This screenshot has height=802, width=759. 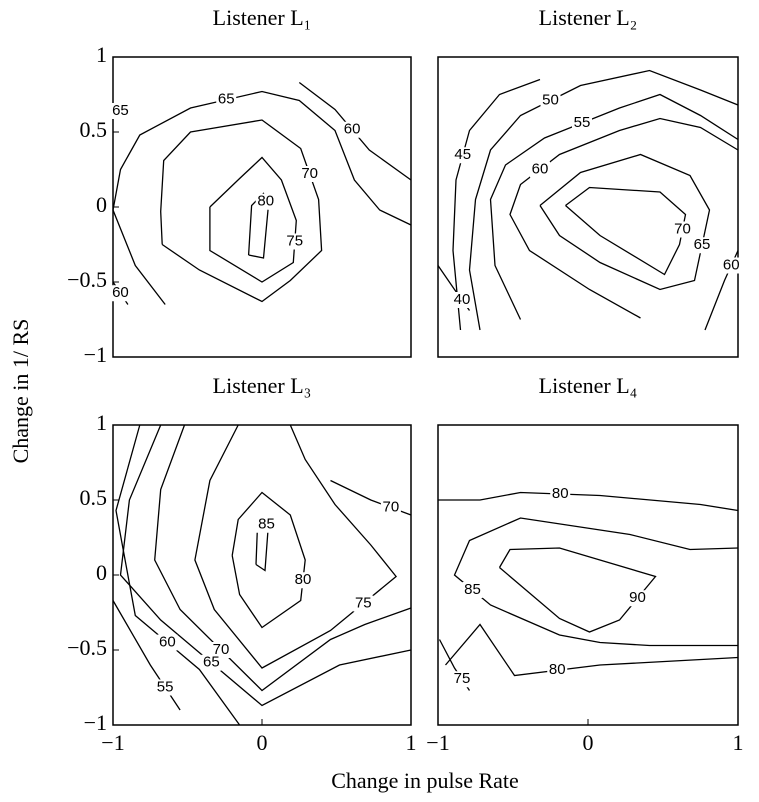 What do you see at coordinates (262, 17) in the screenshot?
I see `panel-title: Listener L₁` at bounding box center [262, 17].